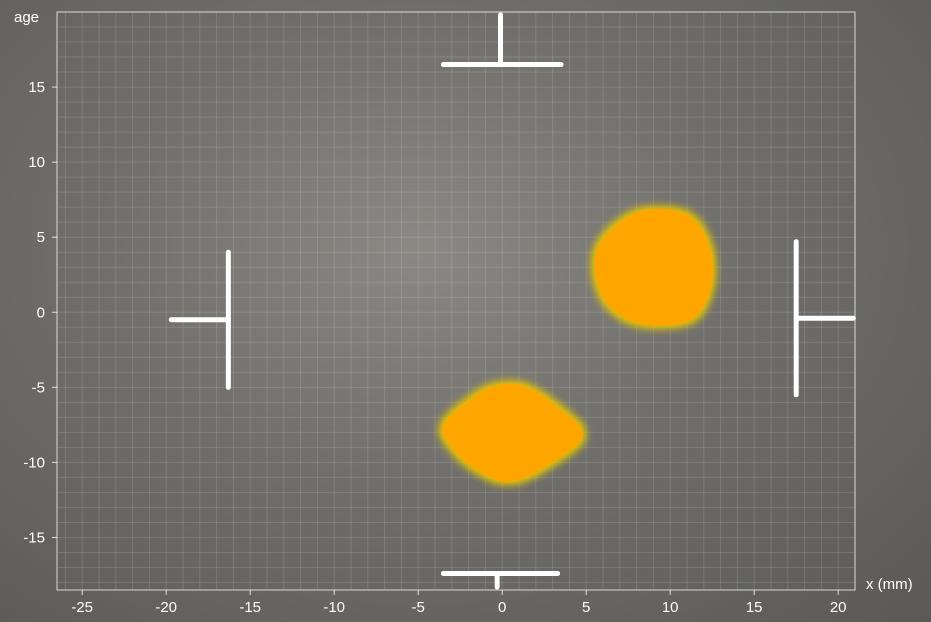 This screenshot has width=931, height=622. I want to click on y-tick-label: 0, so click(41, 312).